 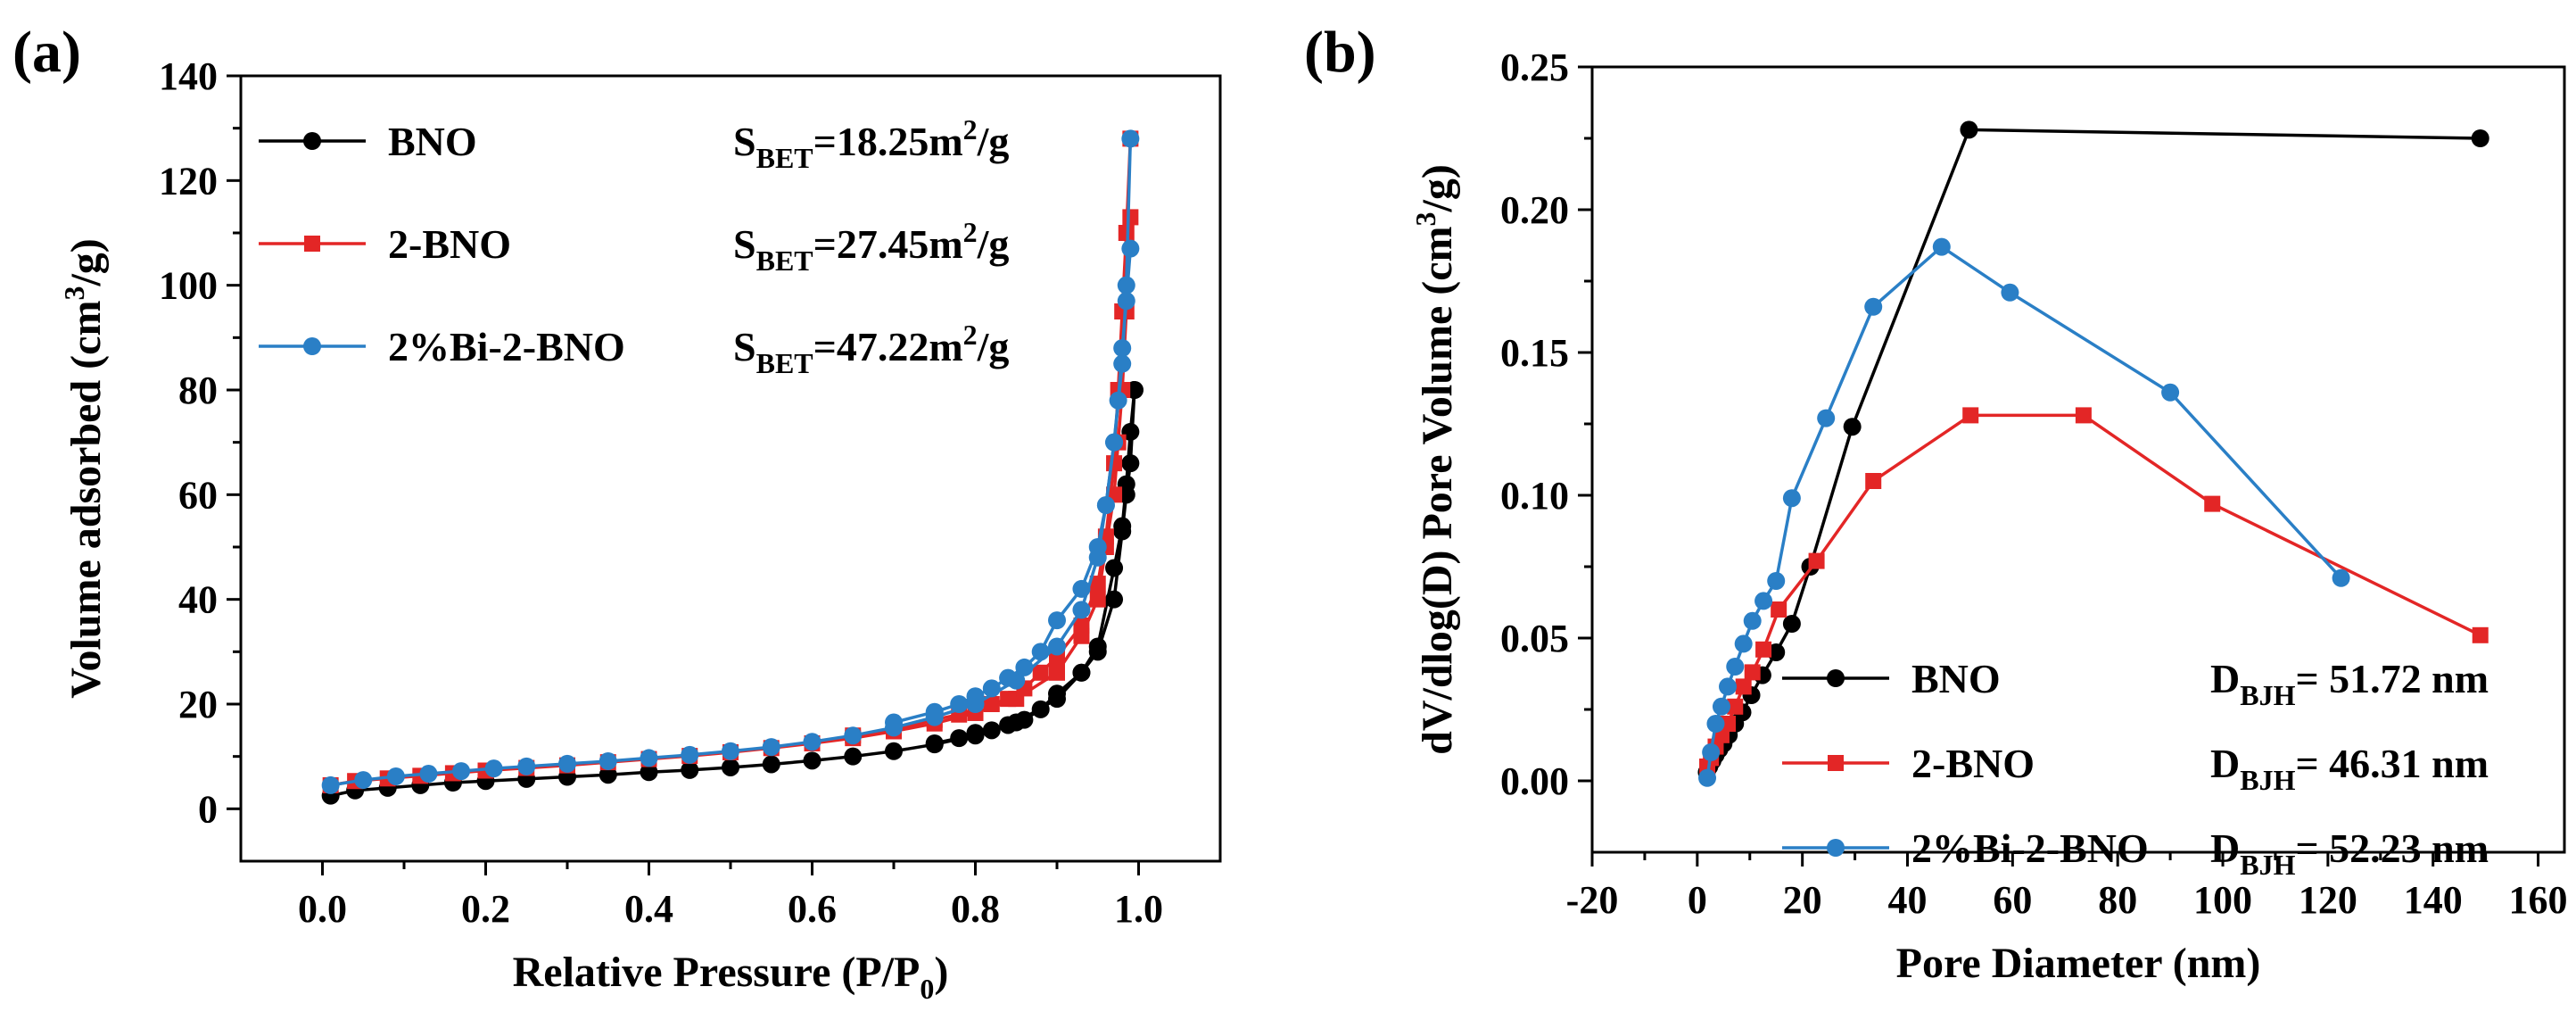 I want to click on x-tick-label: 0.2, so click(x=485, y=909).